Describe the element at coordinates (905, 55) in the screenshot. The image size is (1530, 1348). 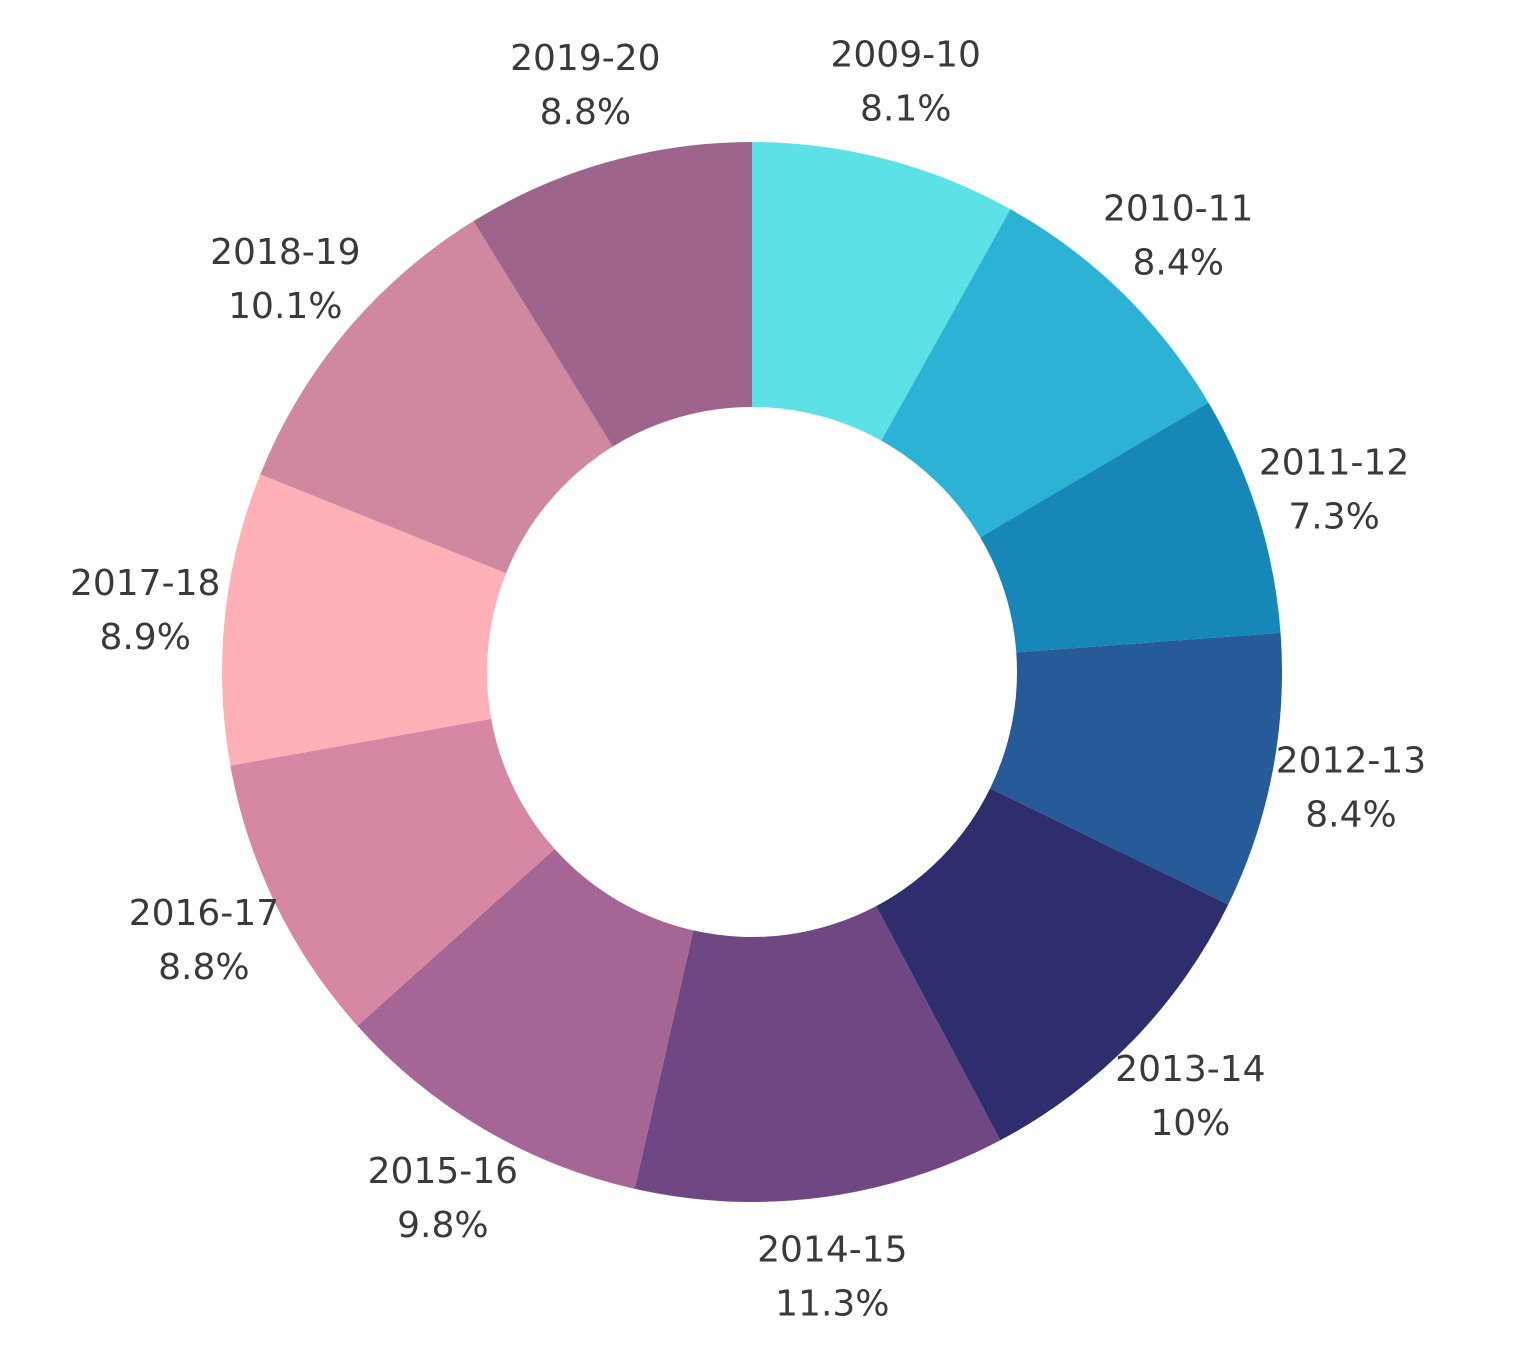
I see `slice-category-label: 2009-10` at that location.